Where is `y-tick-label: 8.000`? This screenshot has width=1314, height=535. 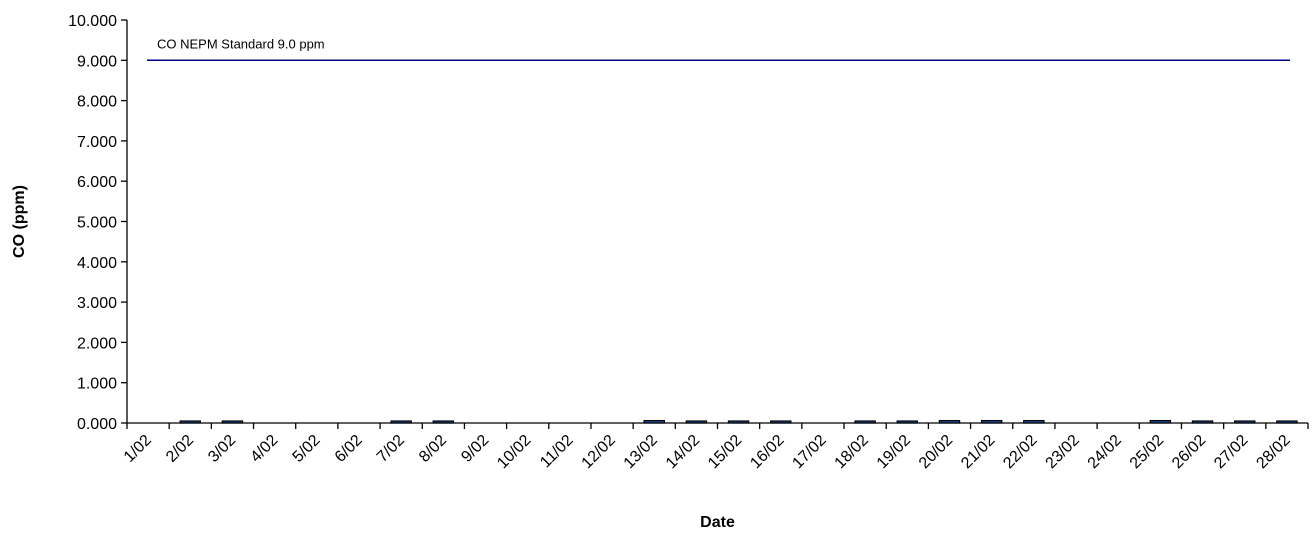 y-tick-label: 8.000 is located at coordinates (97, 102).